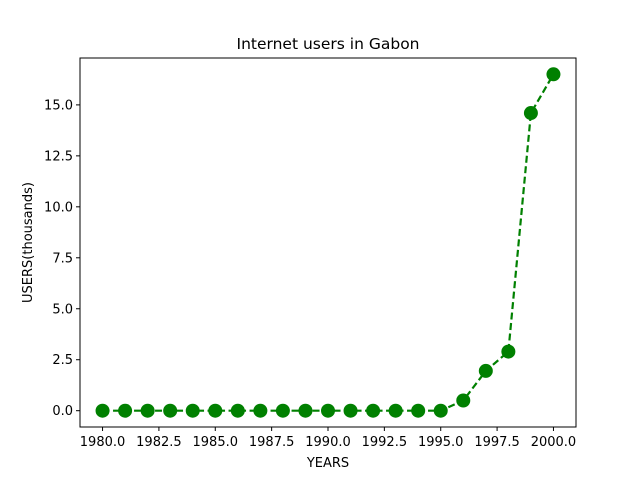 This screenshot has width=640, height=480. Describe the element at coordinates (62, 309) in the screenshot. I see `y-tick-label: 5.0` at that location.